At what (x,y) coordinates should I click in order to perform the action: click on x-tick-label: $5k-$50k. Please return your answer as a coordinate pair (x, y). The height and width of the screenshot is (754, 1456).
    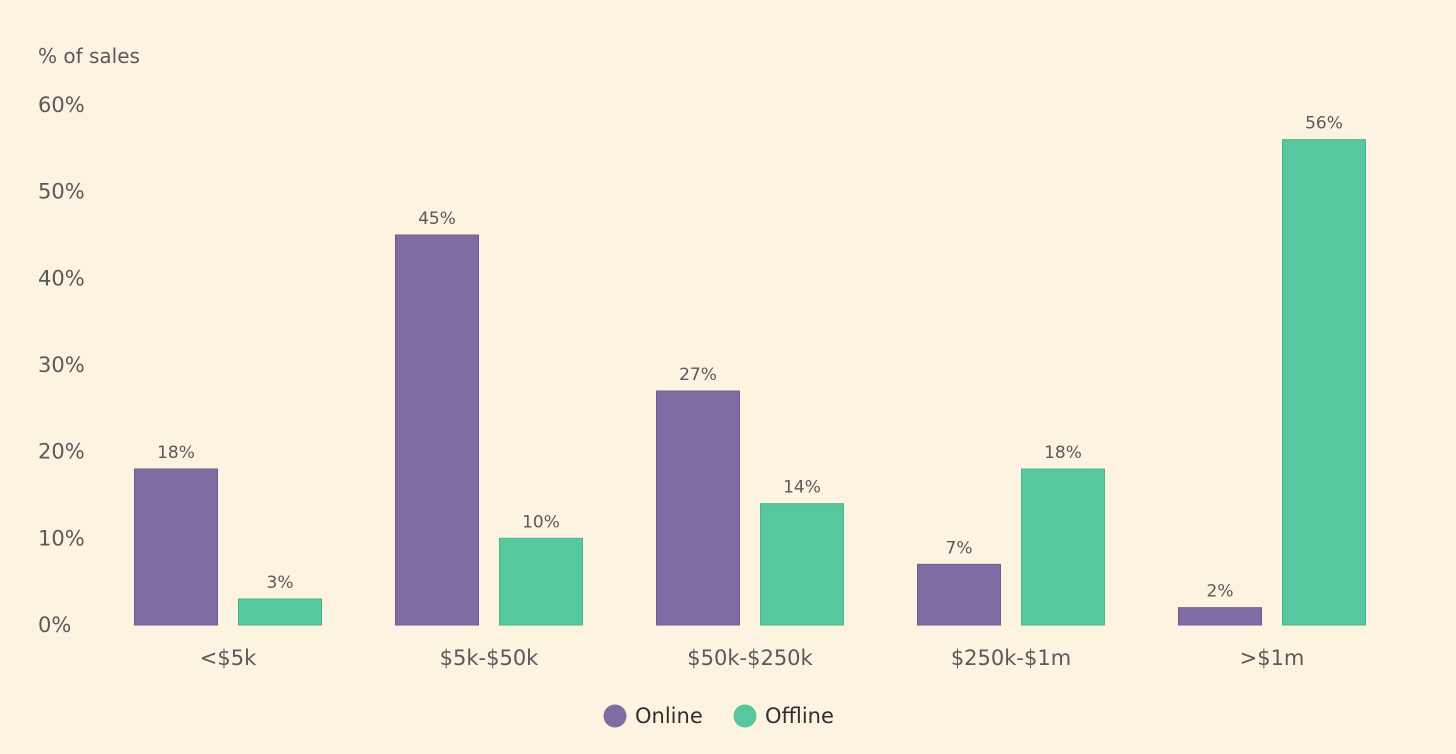
    Looking at the image, I should click on (490, 658).